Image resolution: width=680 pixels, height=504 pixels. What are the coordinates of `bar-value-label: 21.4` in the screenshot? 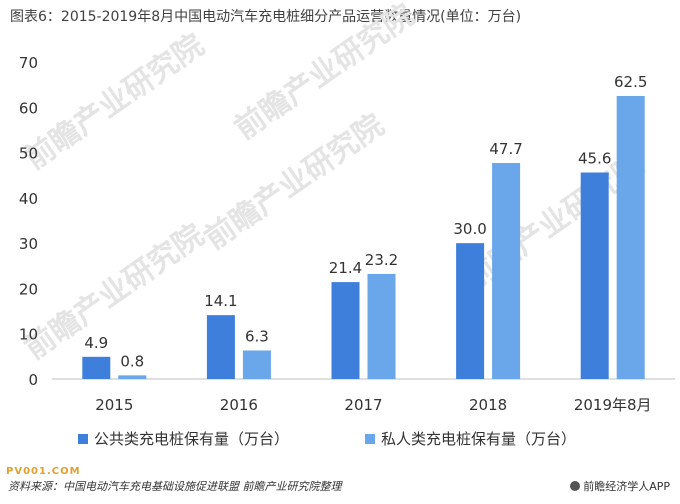 It's located at (345, 268).